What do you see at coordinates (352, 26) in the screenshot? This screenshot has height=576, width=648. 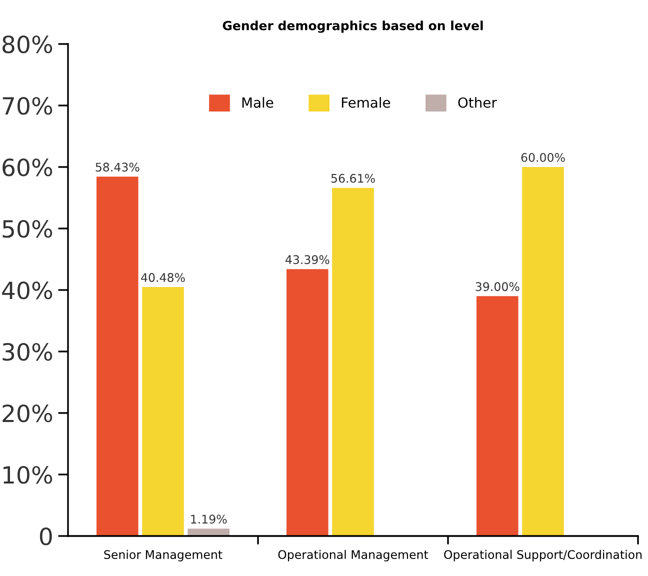 I see `chart-title: Gender demographics based on level` at bounding box center [352, 26].